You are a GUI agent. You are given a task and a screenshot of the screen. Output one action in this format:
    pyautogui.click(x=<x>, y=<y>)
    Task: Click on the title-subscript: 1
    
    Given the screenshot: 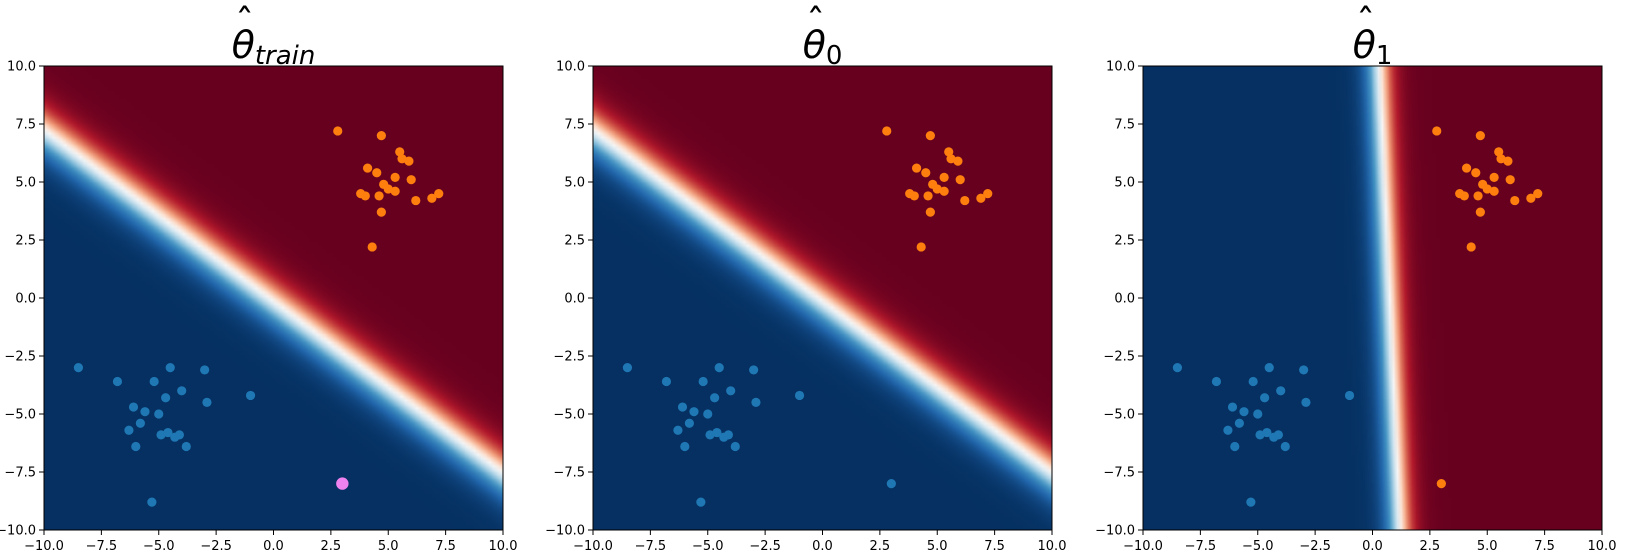 What is the action you would take?
    pyautogui.click(x=1384, y=56)
    